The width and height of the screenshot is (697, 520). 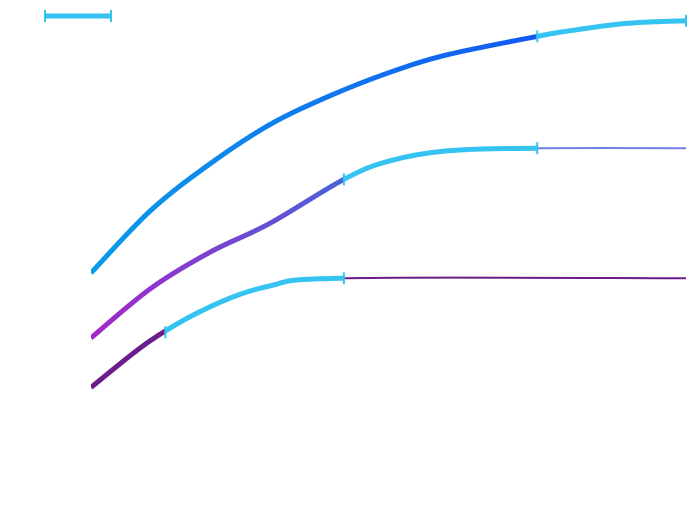 What do you see at coordinates (611, 28) in the screenshot?
I see `series-1-highlight` at bounding box center [611, 28].